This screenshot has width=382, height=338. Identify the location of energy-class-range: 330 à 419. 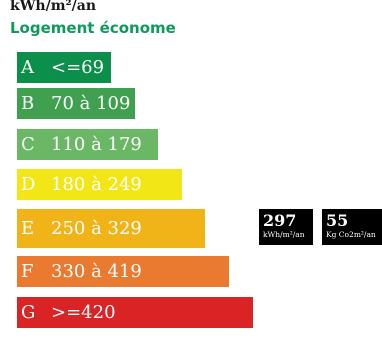
(96, 271).